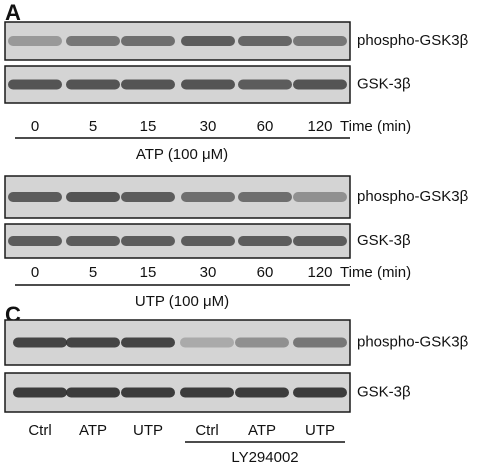 The height and width of the screenshot is (464, 500). What do you see at coordinates (182, 154) in the screenshot?
I see `treatment-label: ATP (100 μM)` at bounding box center [182, 154].